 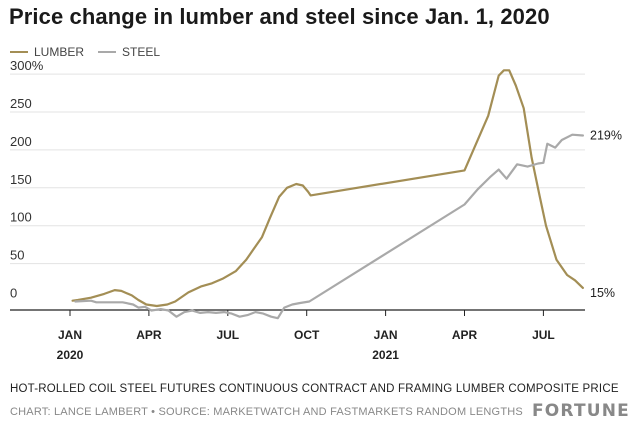 I want to click on y-tick-label: 300%, so click(x=27, y=65).